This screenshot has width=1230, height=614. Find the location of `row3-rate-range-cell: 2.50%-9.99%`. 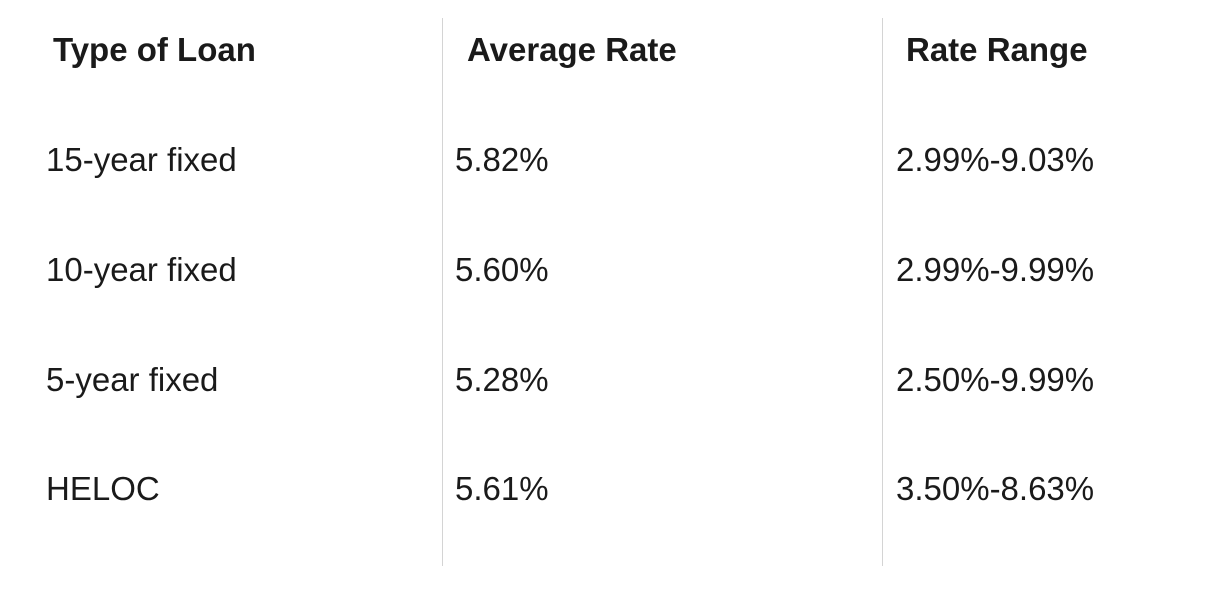

row3-rate-range-cell: 2.50%-9.99% is located at coordinates (995, 379).